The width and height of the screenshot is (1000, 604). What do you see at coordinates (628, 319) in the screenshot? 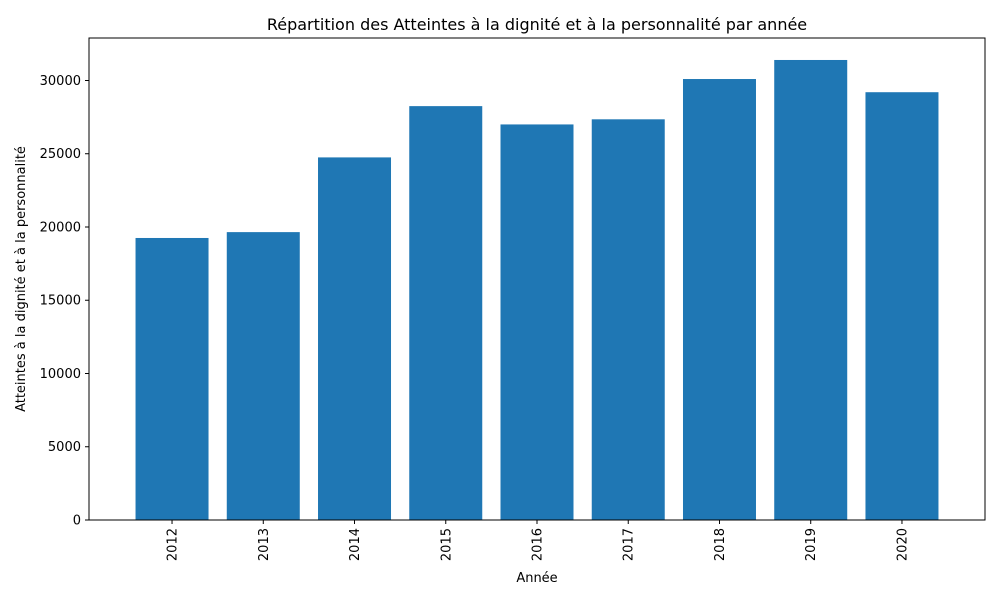
I see `bar-2017` at bounding box center [628, 319].